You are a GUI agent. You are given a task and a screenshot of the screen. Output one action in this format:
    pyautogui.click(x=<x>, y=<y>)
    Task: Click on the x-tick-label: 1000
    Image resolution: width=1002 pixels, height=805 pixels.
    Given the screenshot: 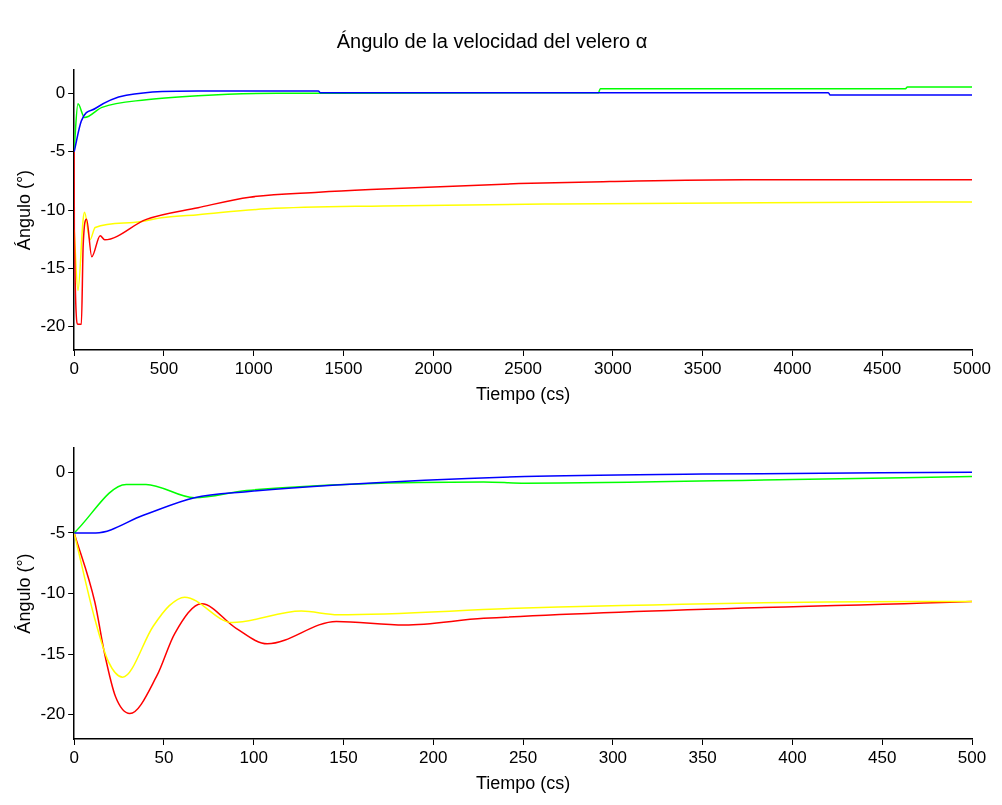 What is the action you would take?
    pyautogui.click(x=253, y=368)
    